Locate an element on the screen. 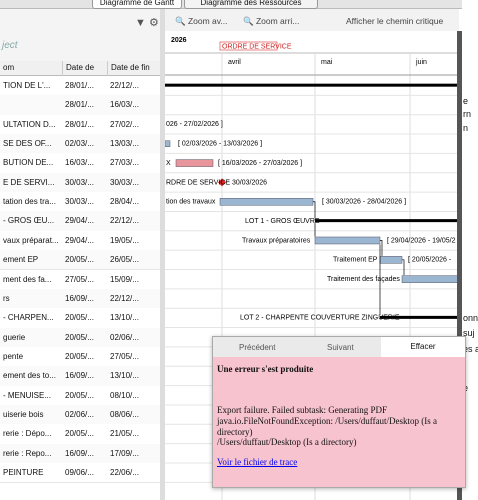 The width and height of the screenshot is (478, 500). bar-label: Traitement des façades is located at coordinates (363, 279).